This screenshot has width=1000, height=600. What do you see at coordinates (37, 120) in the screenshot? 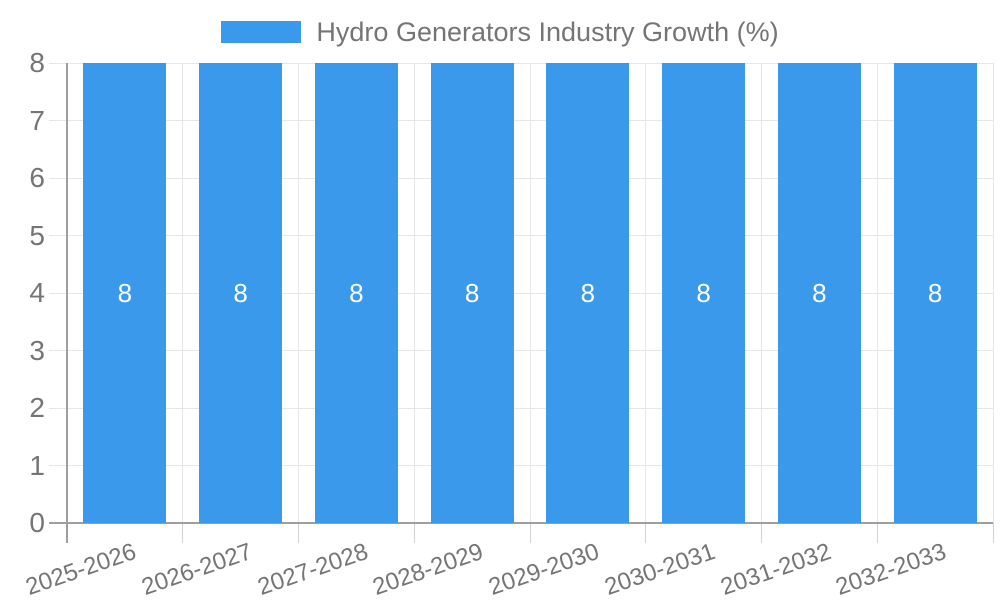
I see `y-axis-label: 7` at bounding box center [37, 120].